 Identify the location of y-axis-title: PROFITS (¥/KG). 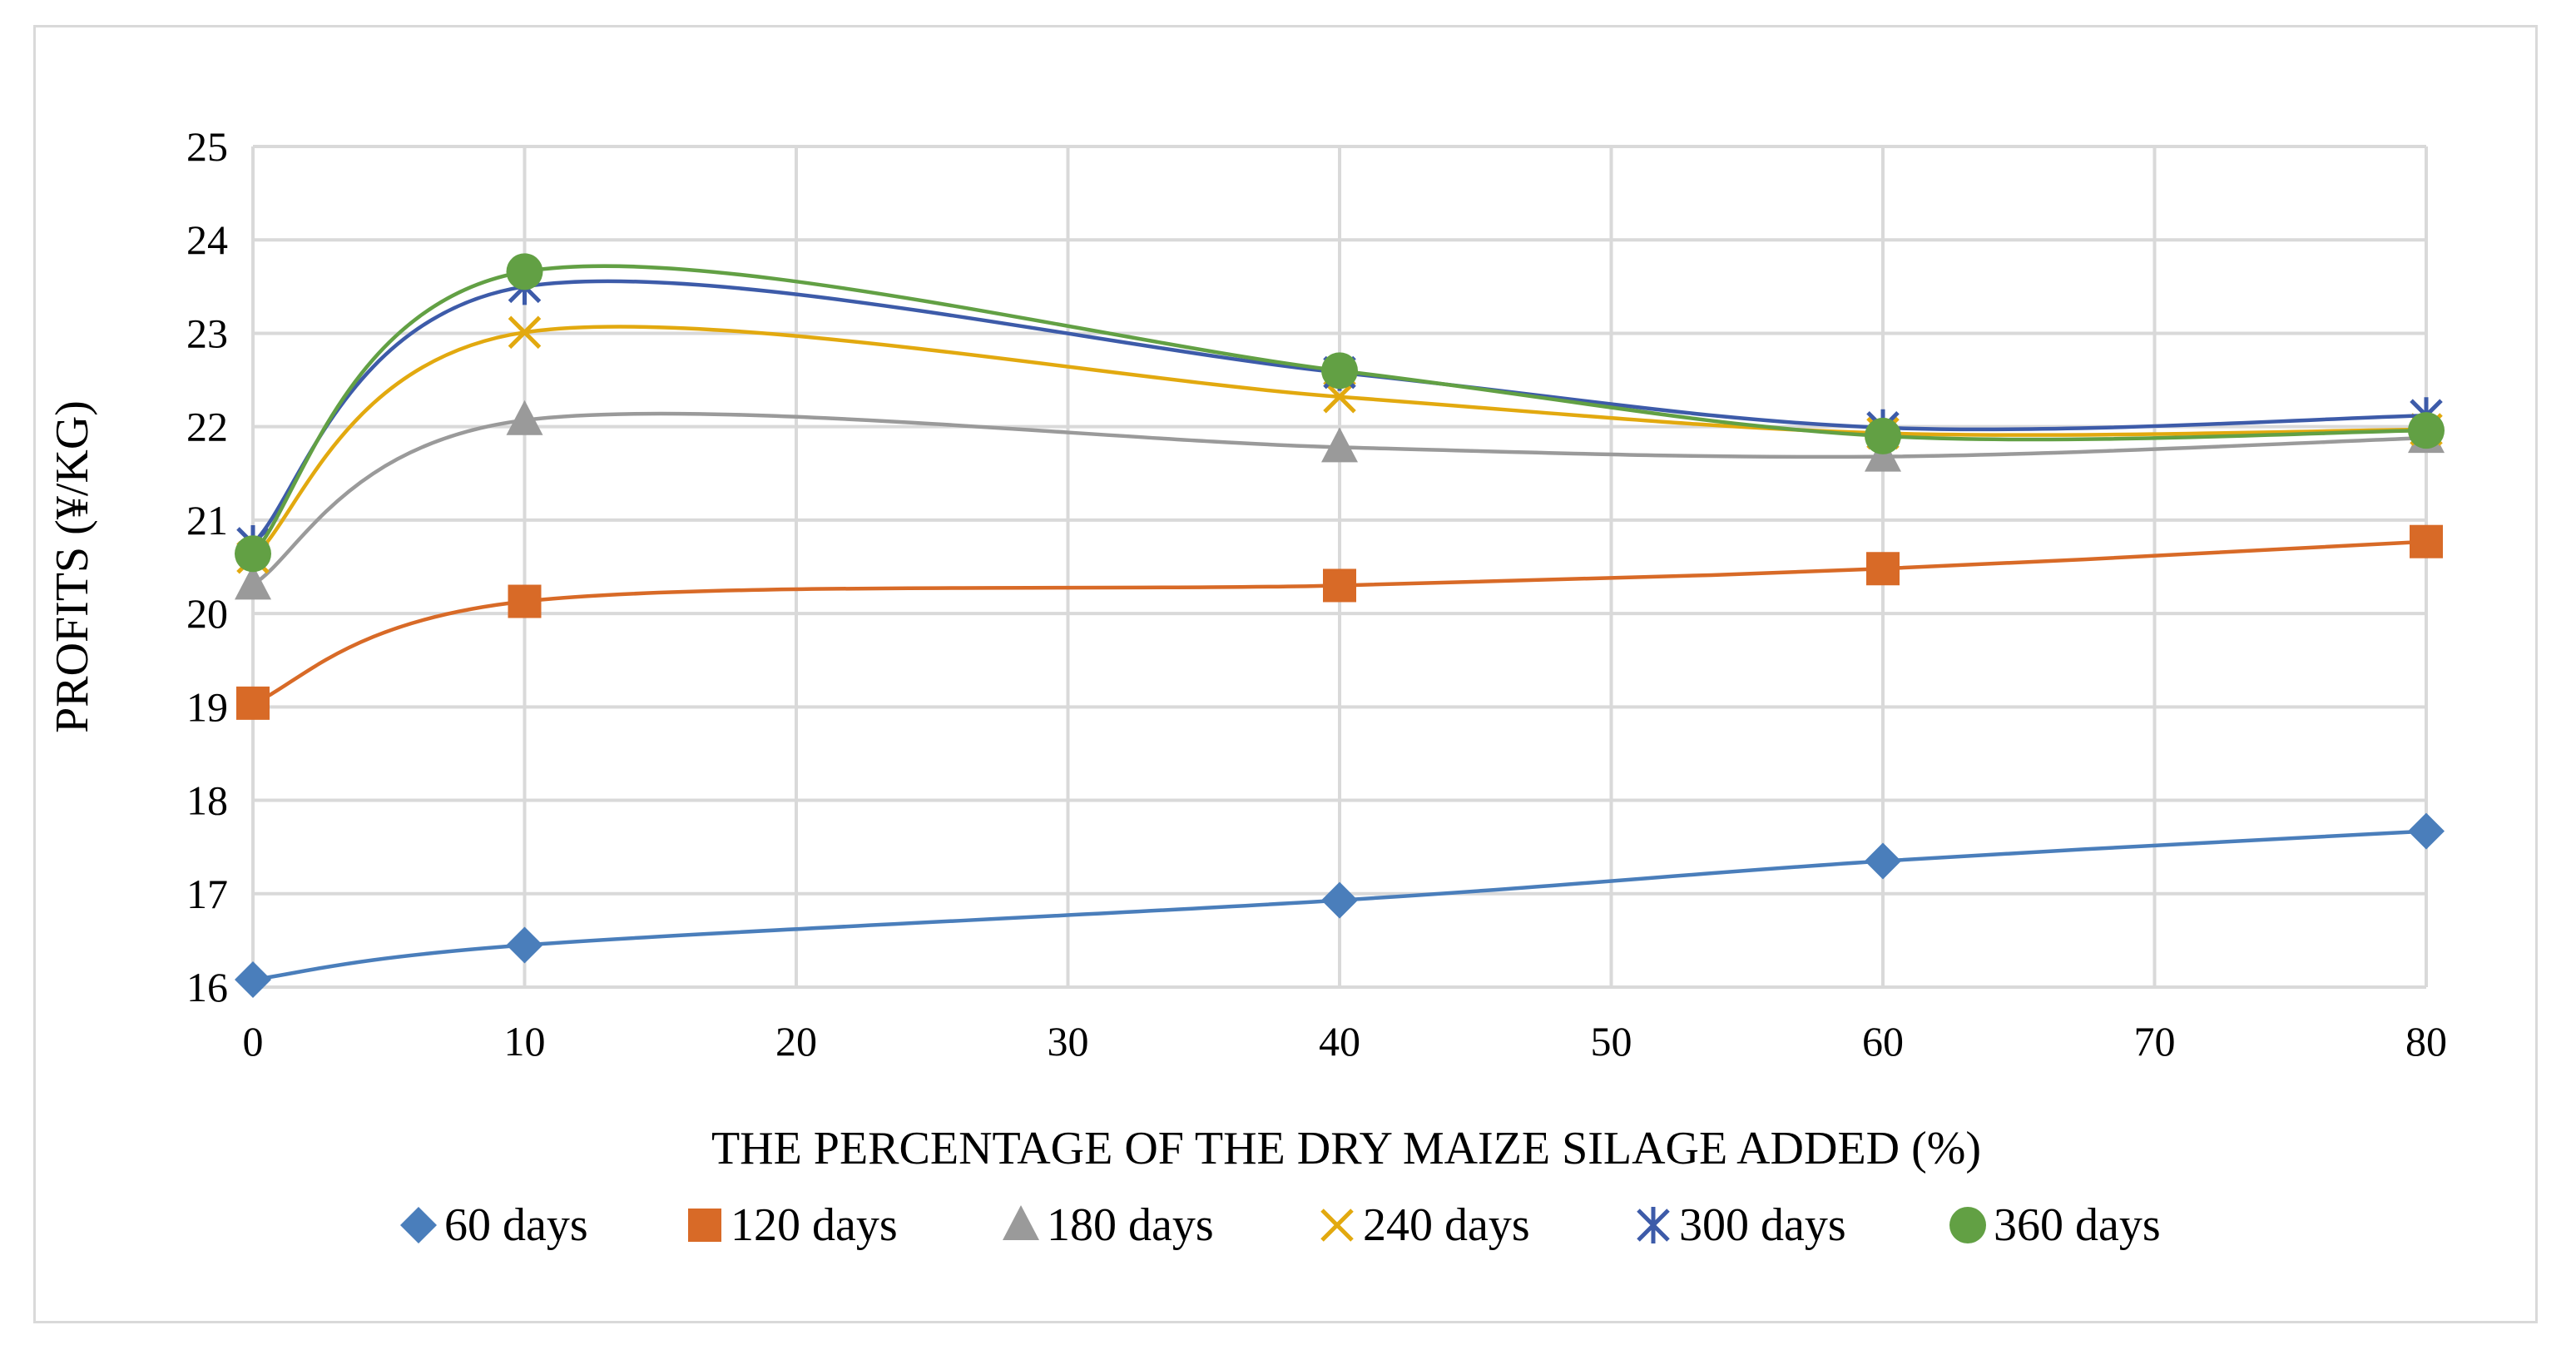
(72, 566).